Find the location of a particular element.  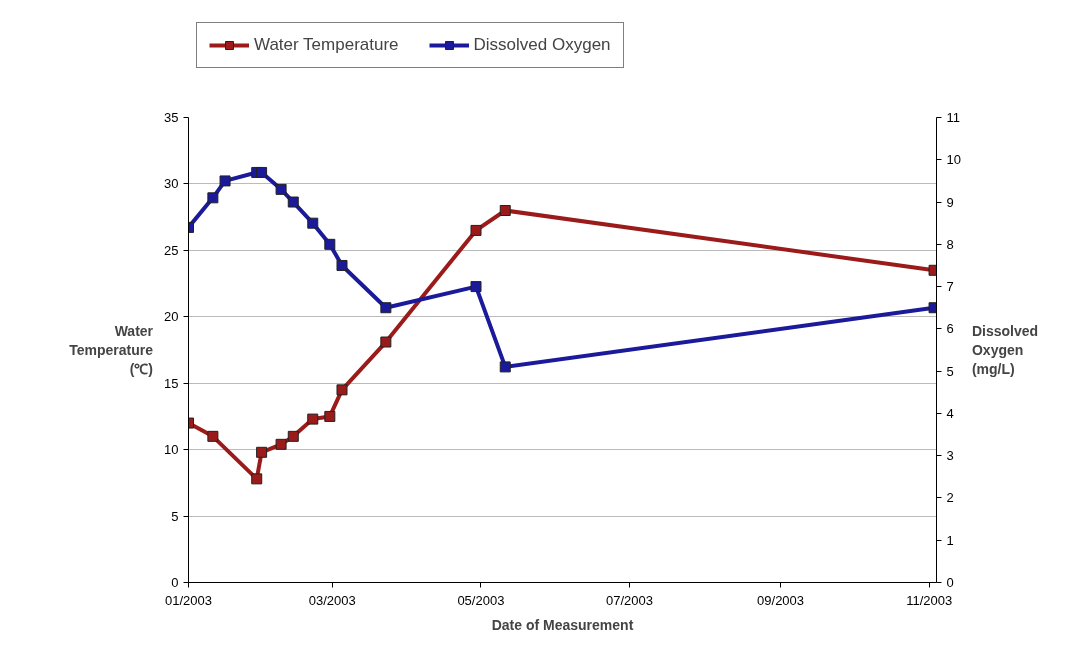

y2-axis-title: Dissolved Oxygen (mg/L) is located at coordinates (1005, 350).